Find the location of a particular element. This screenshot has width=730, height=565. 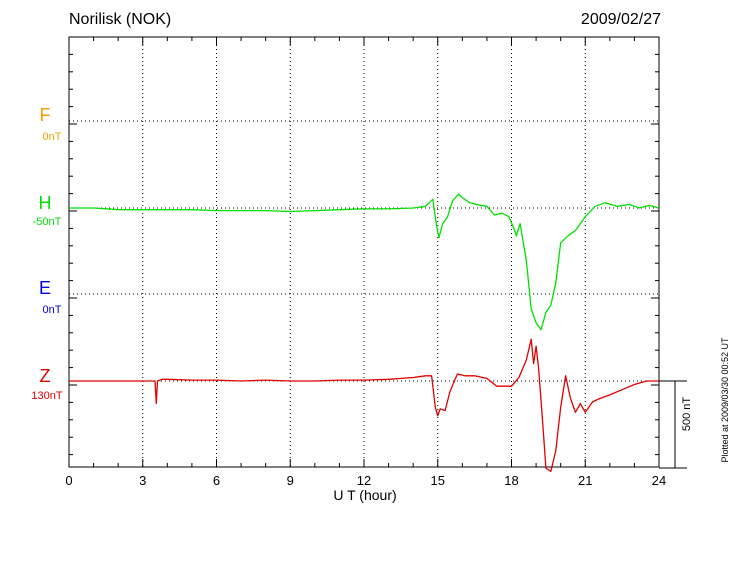

plotted-timestamp: Plotted at 2009/03/30 00:52 UT is located at coordinates (725, 400).